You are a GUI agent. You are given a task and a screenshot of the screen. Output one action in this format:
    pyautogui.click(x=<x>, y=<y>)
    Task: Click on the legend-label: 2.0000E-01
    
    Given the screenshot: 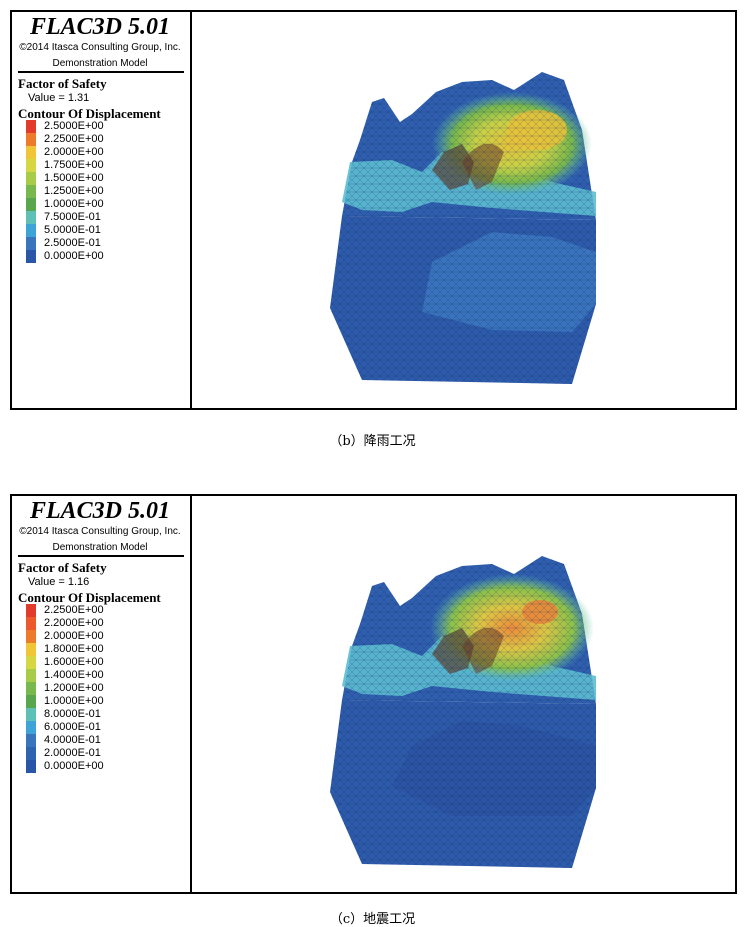 What is the action you would take?
    pyautogui.click(x=72, y=753)
    